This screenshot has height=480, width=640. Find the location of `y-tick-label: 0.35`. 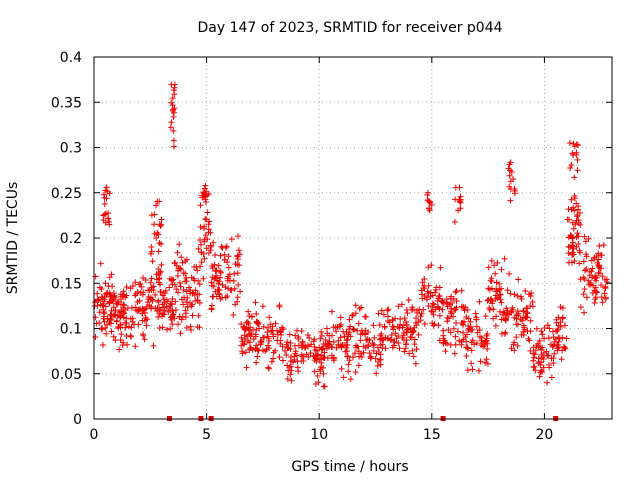

y-tick-label: 0.35 is located at coordinates (66, 103).